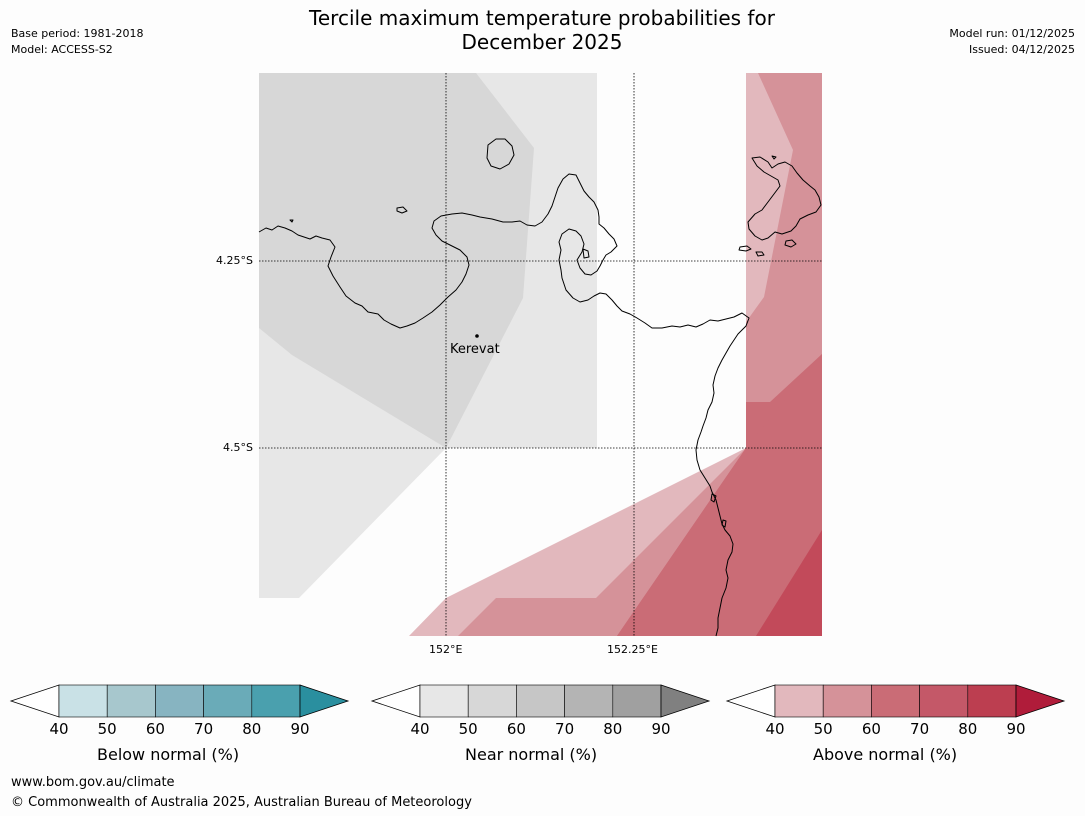 The width and height of the screenshot is (1085, 816). I want to click on colorbar-near-tick: 60, so click(516, 729).